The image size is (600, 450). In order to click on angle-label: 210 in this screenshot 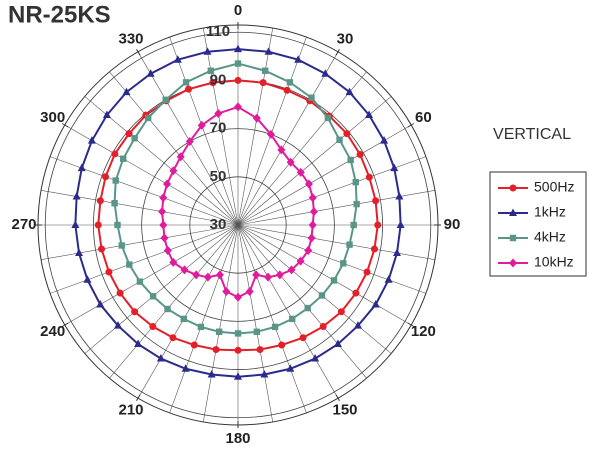, I will do `click(130, 409)`.